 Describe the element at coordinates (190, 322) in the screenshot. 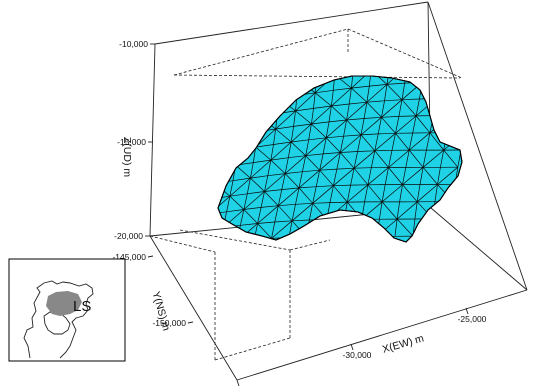

I see `y-tick-mark` at that location.